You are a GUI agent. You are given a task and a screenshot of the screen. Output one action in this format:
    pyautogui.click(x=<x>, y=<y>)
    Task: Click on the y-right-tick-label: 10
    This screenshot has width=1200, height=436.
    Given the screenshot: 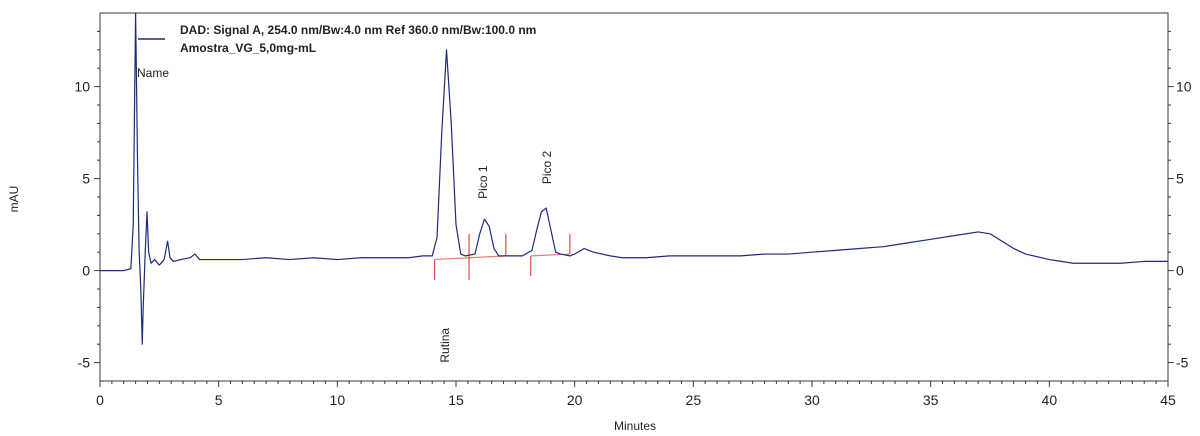 What is the action you would take?
    pyautogui.click(x=1184, y=87)
    